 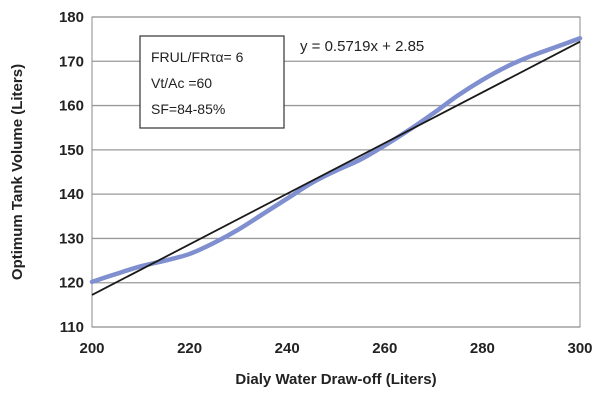 I want to click on x-tick-label: 220, so click(x=189, y=348).